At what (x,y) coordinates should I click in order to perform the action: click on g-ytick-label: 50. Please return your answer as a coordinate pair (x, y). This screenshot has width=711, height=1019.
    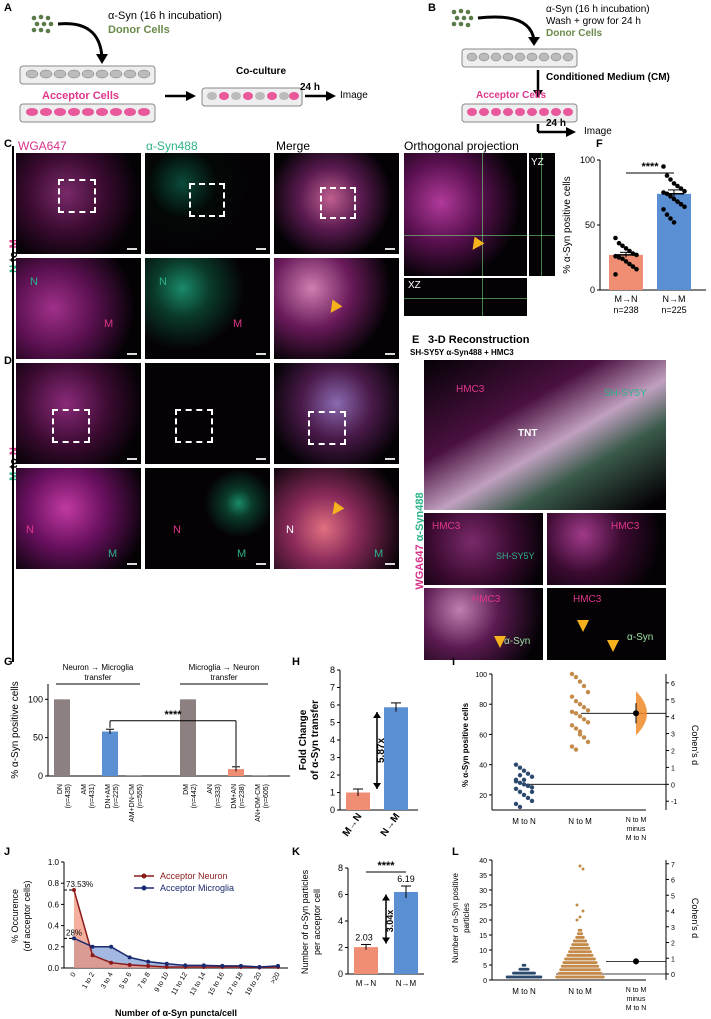
    Looking at the image, I should click on (38, 738).